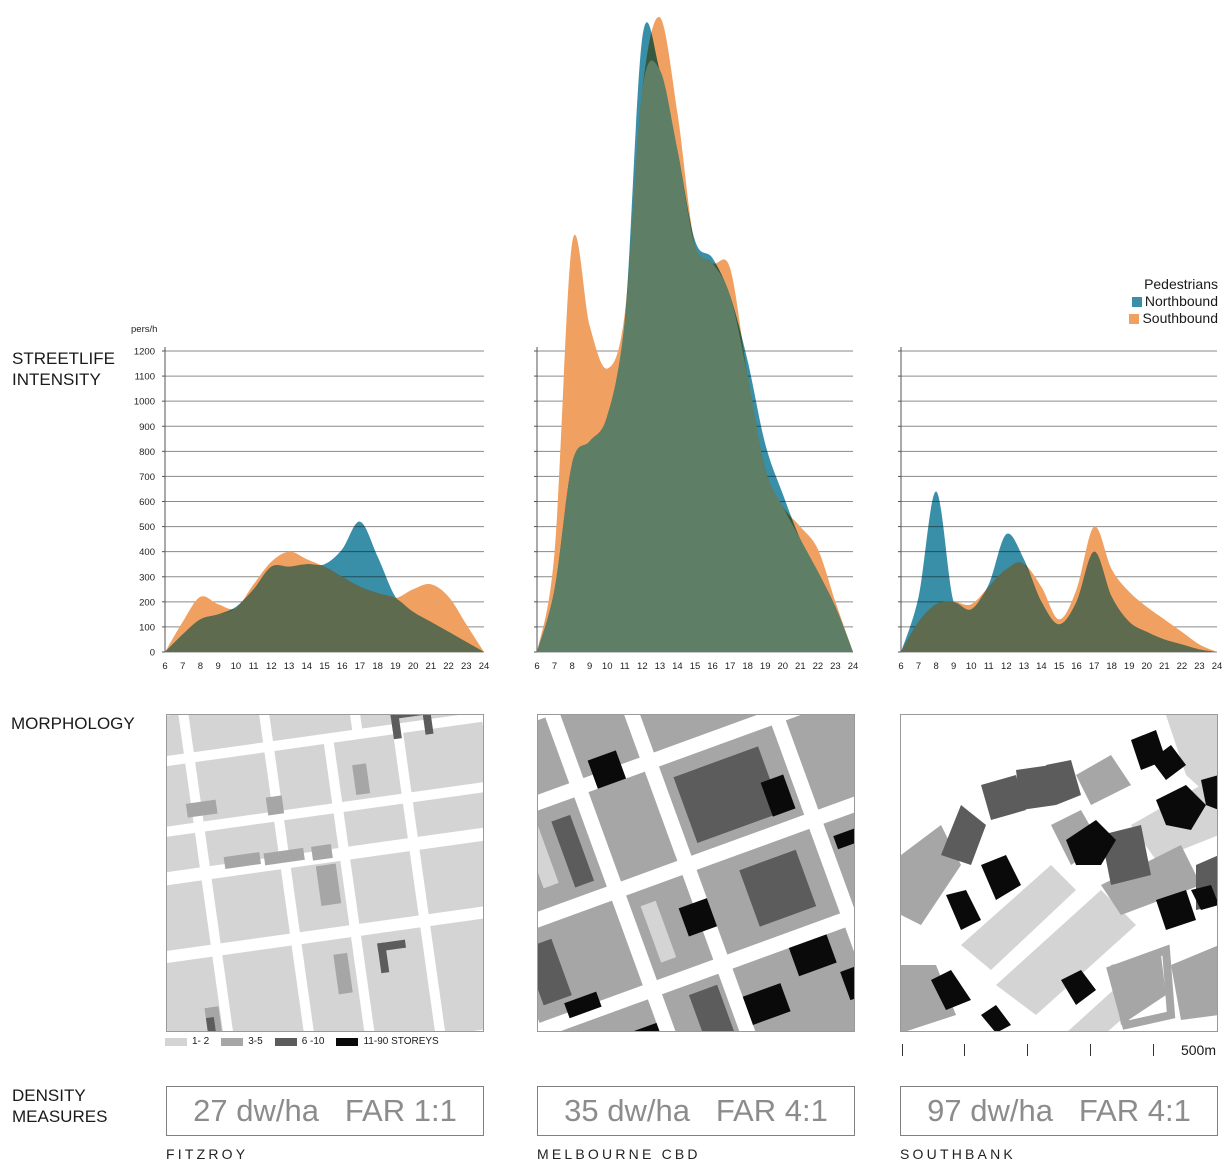 The image size is (1225, 1167). What do you see at coordinates (1134, 318) in the screenshot?
I see `southbound-swatch` at bounding box center [1134, 318].